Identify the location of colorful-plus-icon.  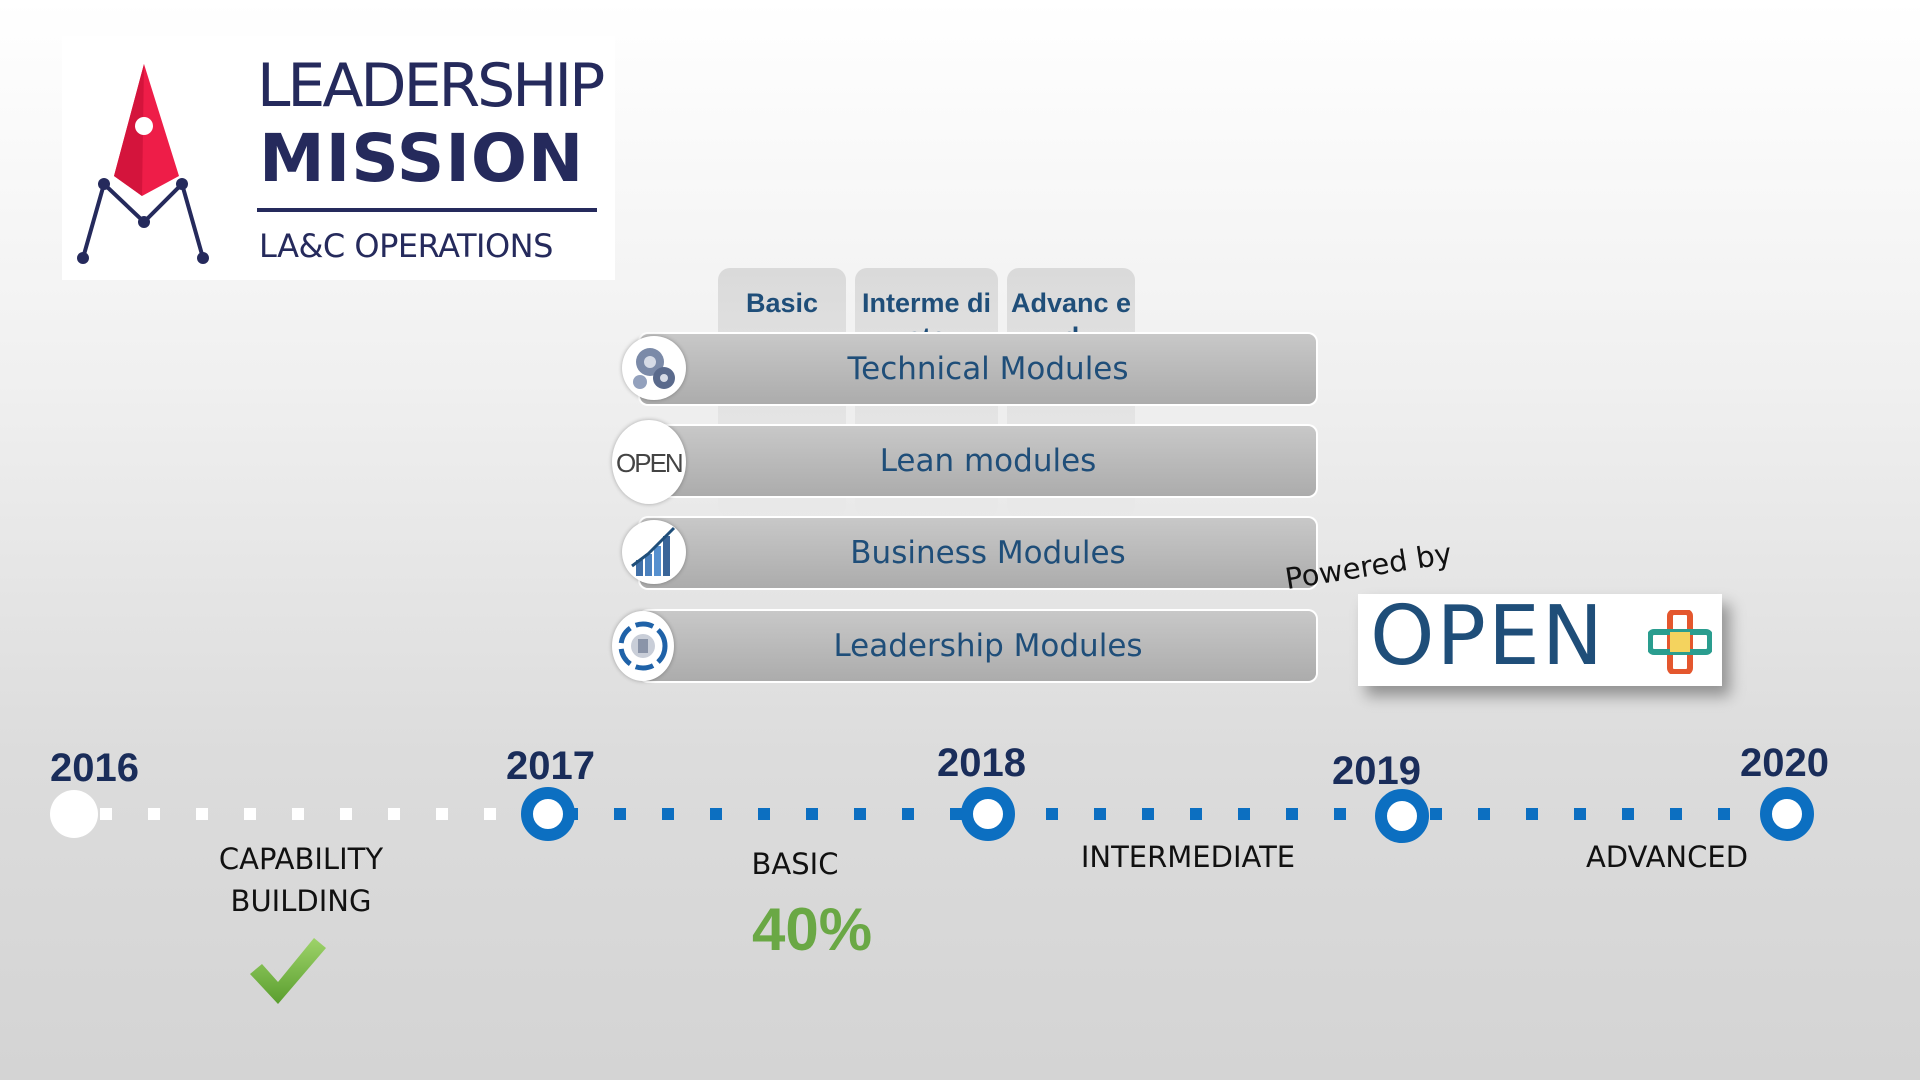
(1680, 642).